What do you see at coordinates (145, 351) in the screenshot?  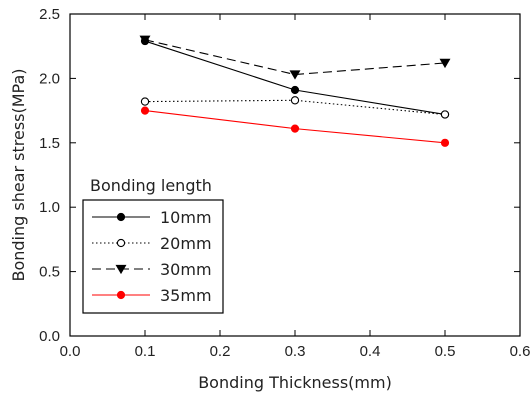 I see `x-tick-label: 0.1` at bounding box center [145, 351].